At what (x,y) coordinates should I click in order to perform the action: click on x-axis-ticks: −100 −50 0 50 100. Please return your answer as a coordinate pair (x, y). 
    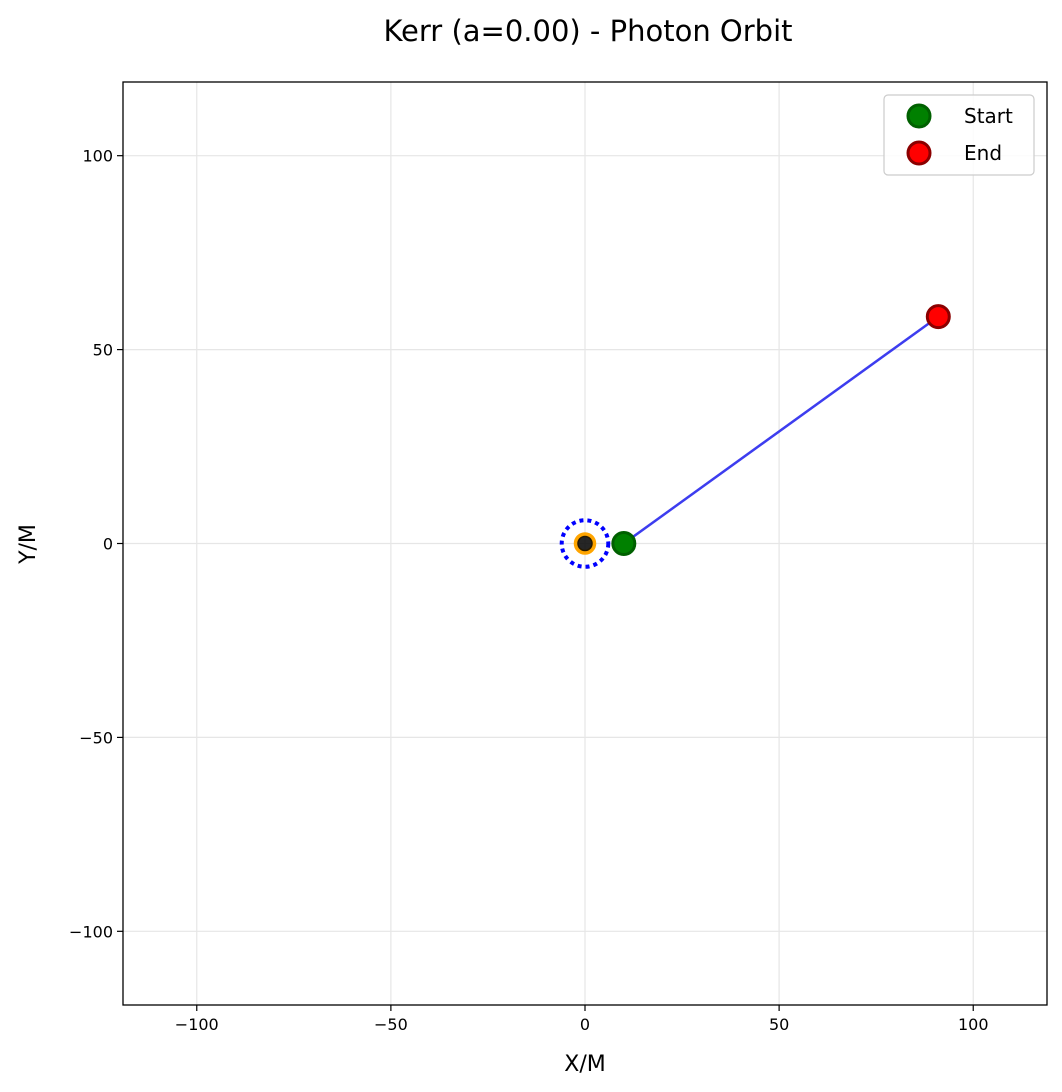
    Looking at the image, I should click on (582, 1019).